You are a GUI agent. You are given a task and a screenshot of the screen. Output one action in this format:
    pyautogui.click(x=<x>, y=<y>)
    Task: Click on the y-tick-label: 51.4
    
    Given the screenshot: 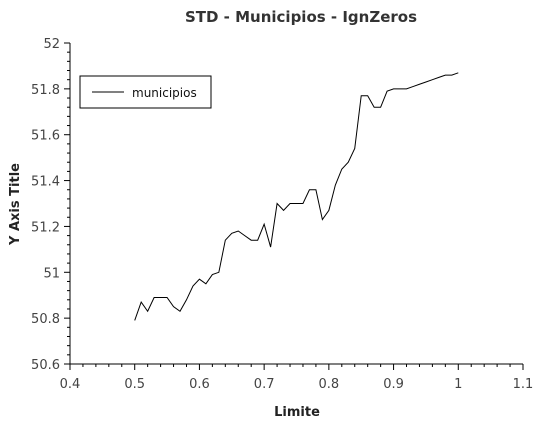 What is the action you would take?
    pyautogui.click(x=45, y=182)
    